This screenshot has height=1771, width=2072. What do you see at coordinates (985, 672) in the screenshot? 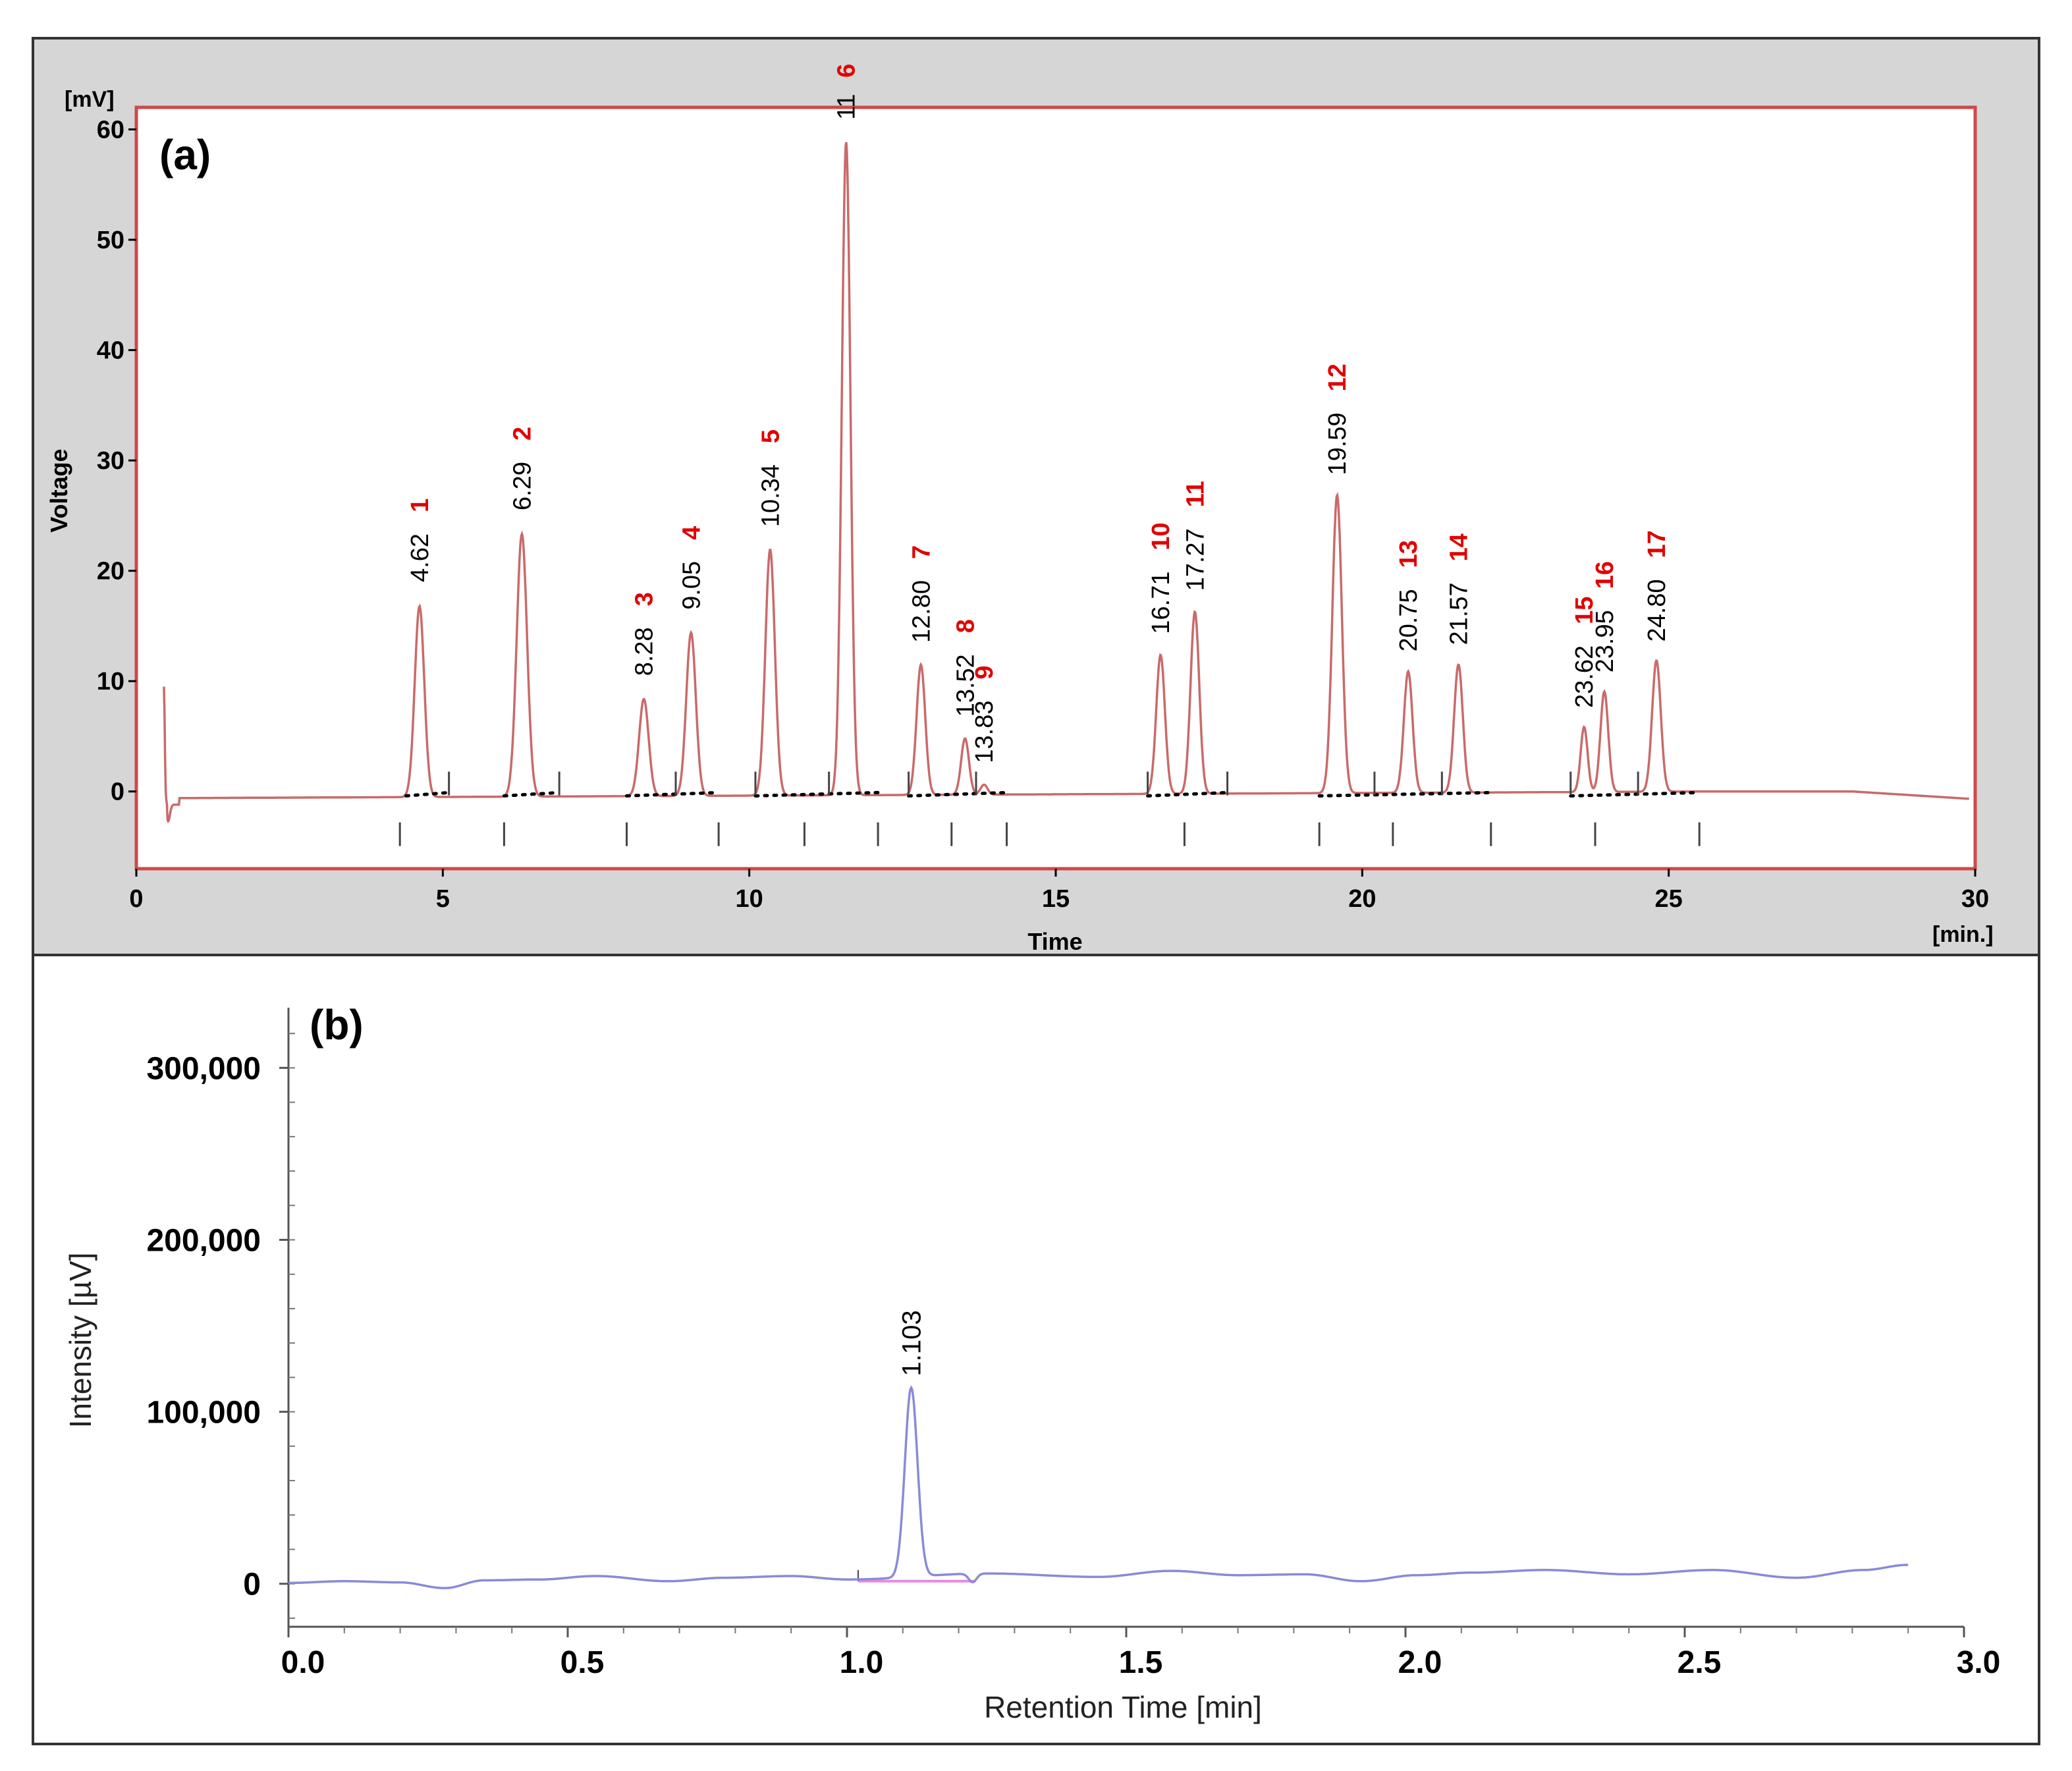
I see `peak-number-label: 9` at bounding box center [985, 672].